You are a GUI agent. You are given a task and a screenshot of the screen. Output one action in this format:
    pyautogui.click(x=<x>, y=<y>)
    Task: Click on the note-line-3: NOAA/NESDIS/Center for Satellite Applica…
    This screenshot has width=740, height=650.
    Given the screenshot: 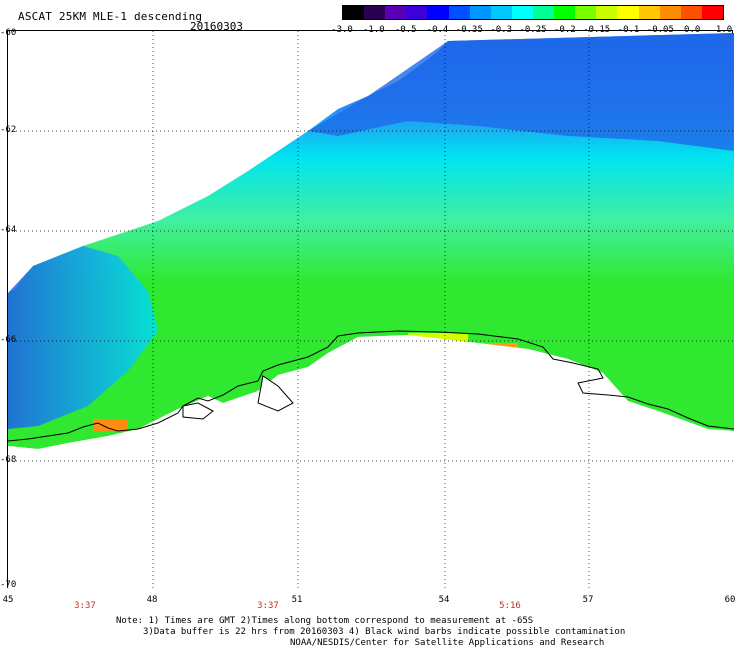 What is the action you would take?
    pyautogui.click(x=447, y=643)
    